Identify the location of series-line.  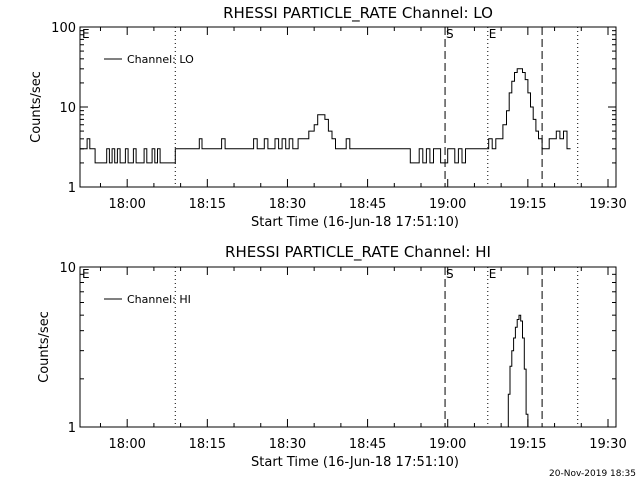
(517, 370).